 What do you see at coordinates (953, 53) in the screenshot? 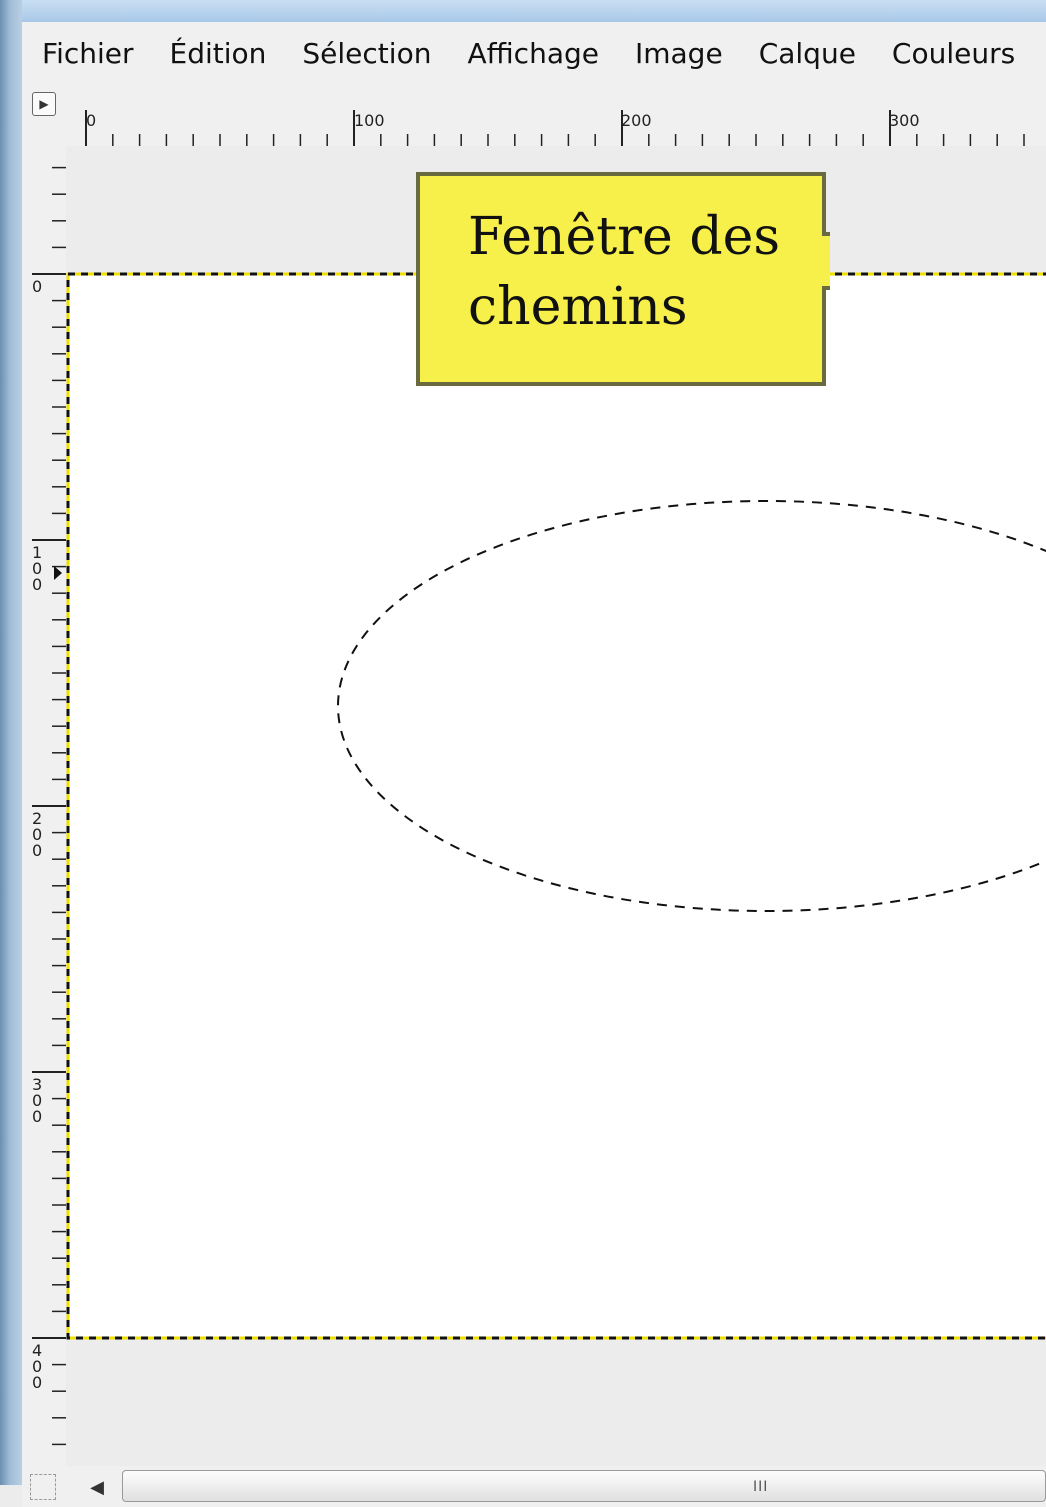
I see `menu-couleurs: Couleurs` at bounding box center [953, 53].